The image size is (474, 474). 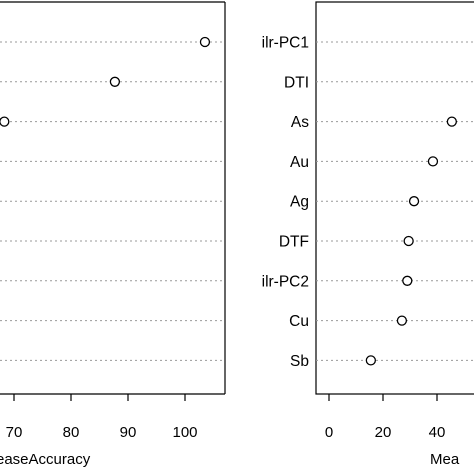 What do you see at coordinates (128, 432) in the screenshot?
I see `left-x-tick-label: 90` at bounding box center [128, 432].